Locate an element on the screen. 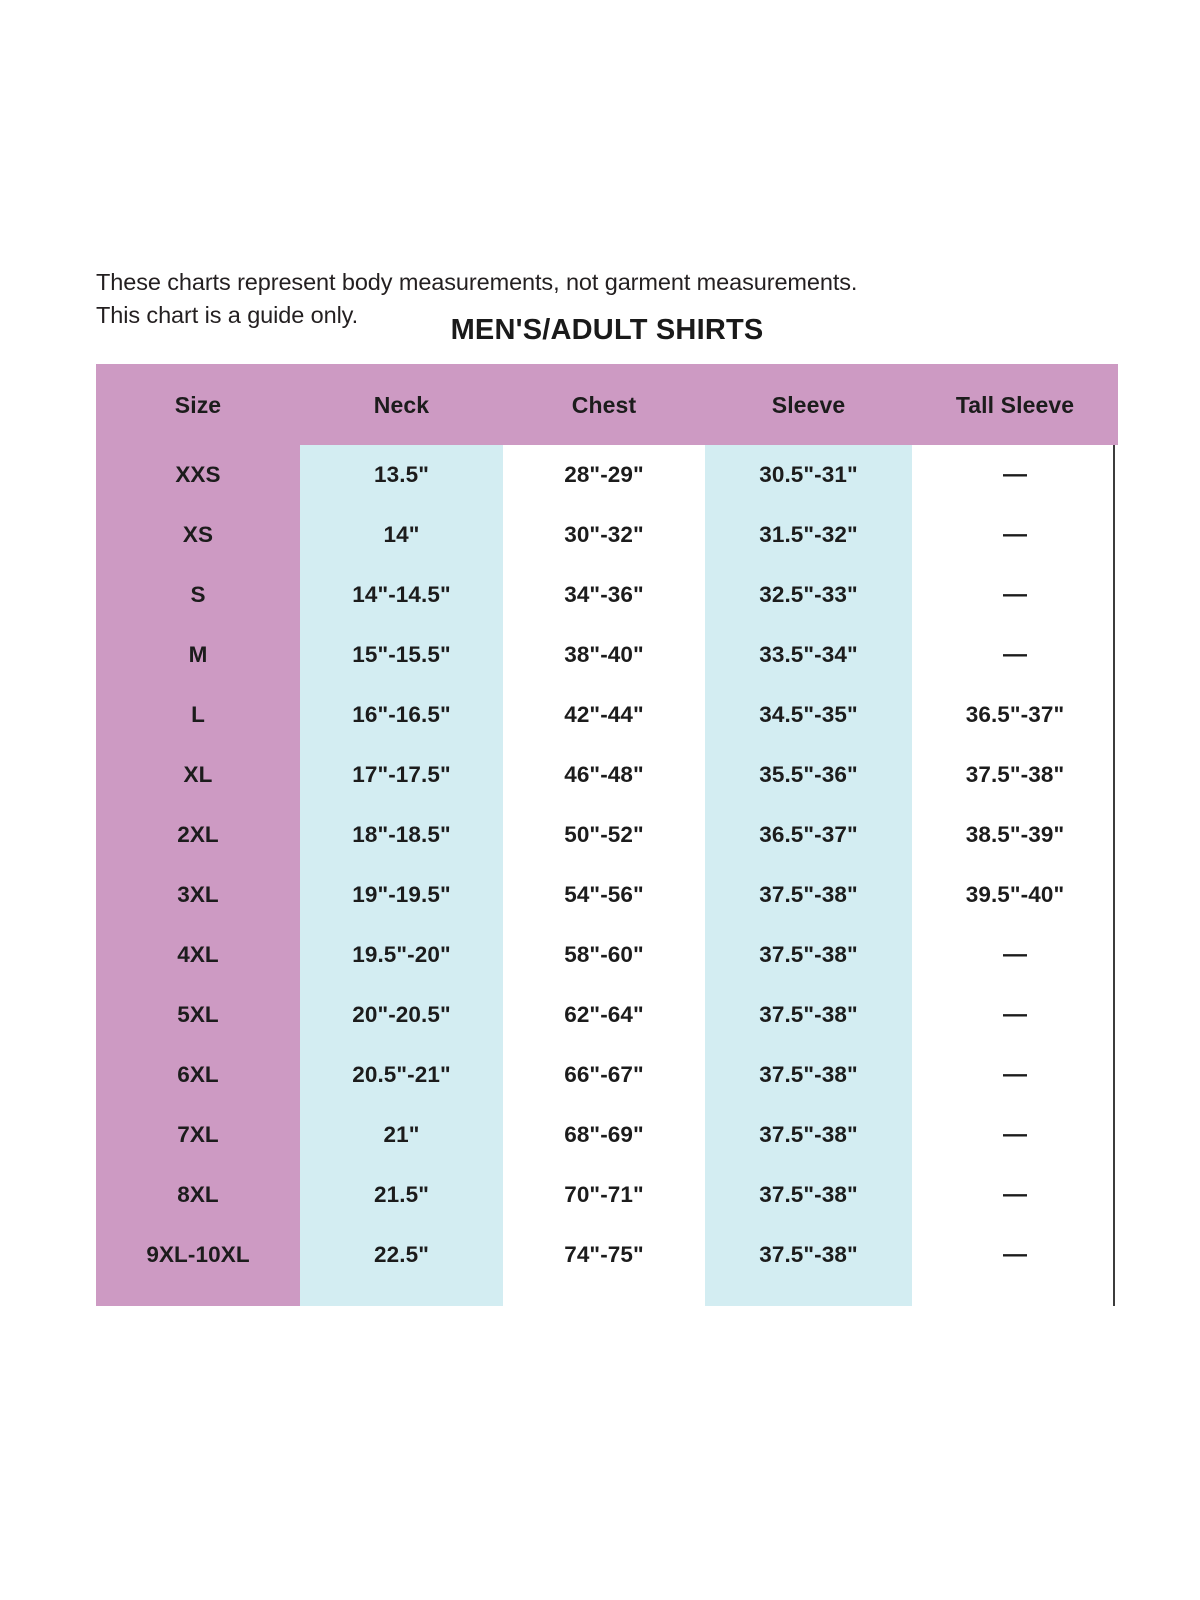 The height and width of the screenshot is (1600, 1200). cell-neck: 14"-14.5" is located at coordinates (401, 594).